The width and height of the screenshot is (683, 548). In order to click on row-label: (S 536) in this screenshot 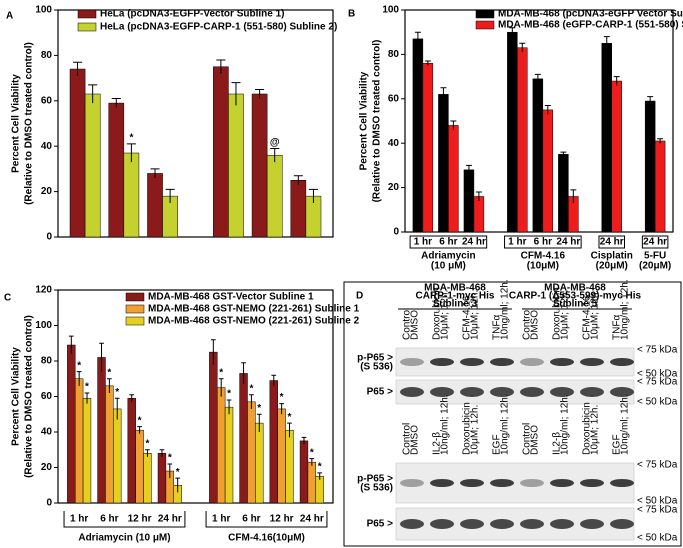, I will do `click(376, 488)`.